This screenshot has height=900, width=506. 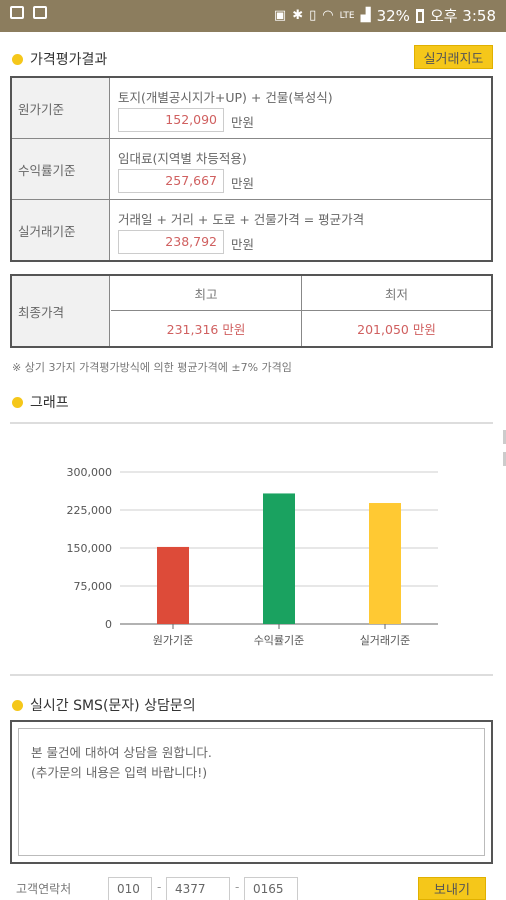 I want to click on eval-section-title: 가격평가결과, so click(x=59, y=59).